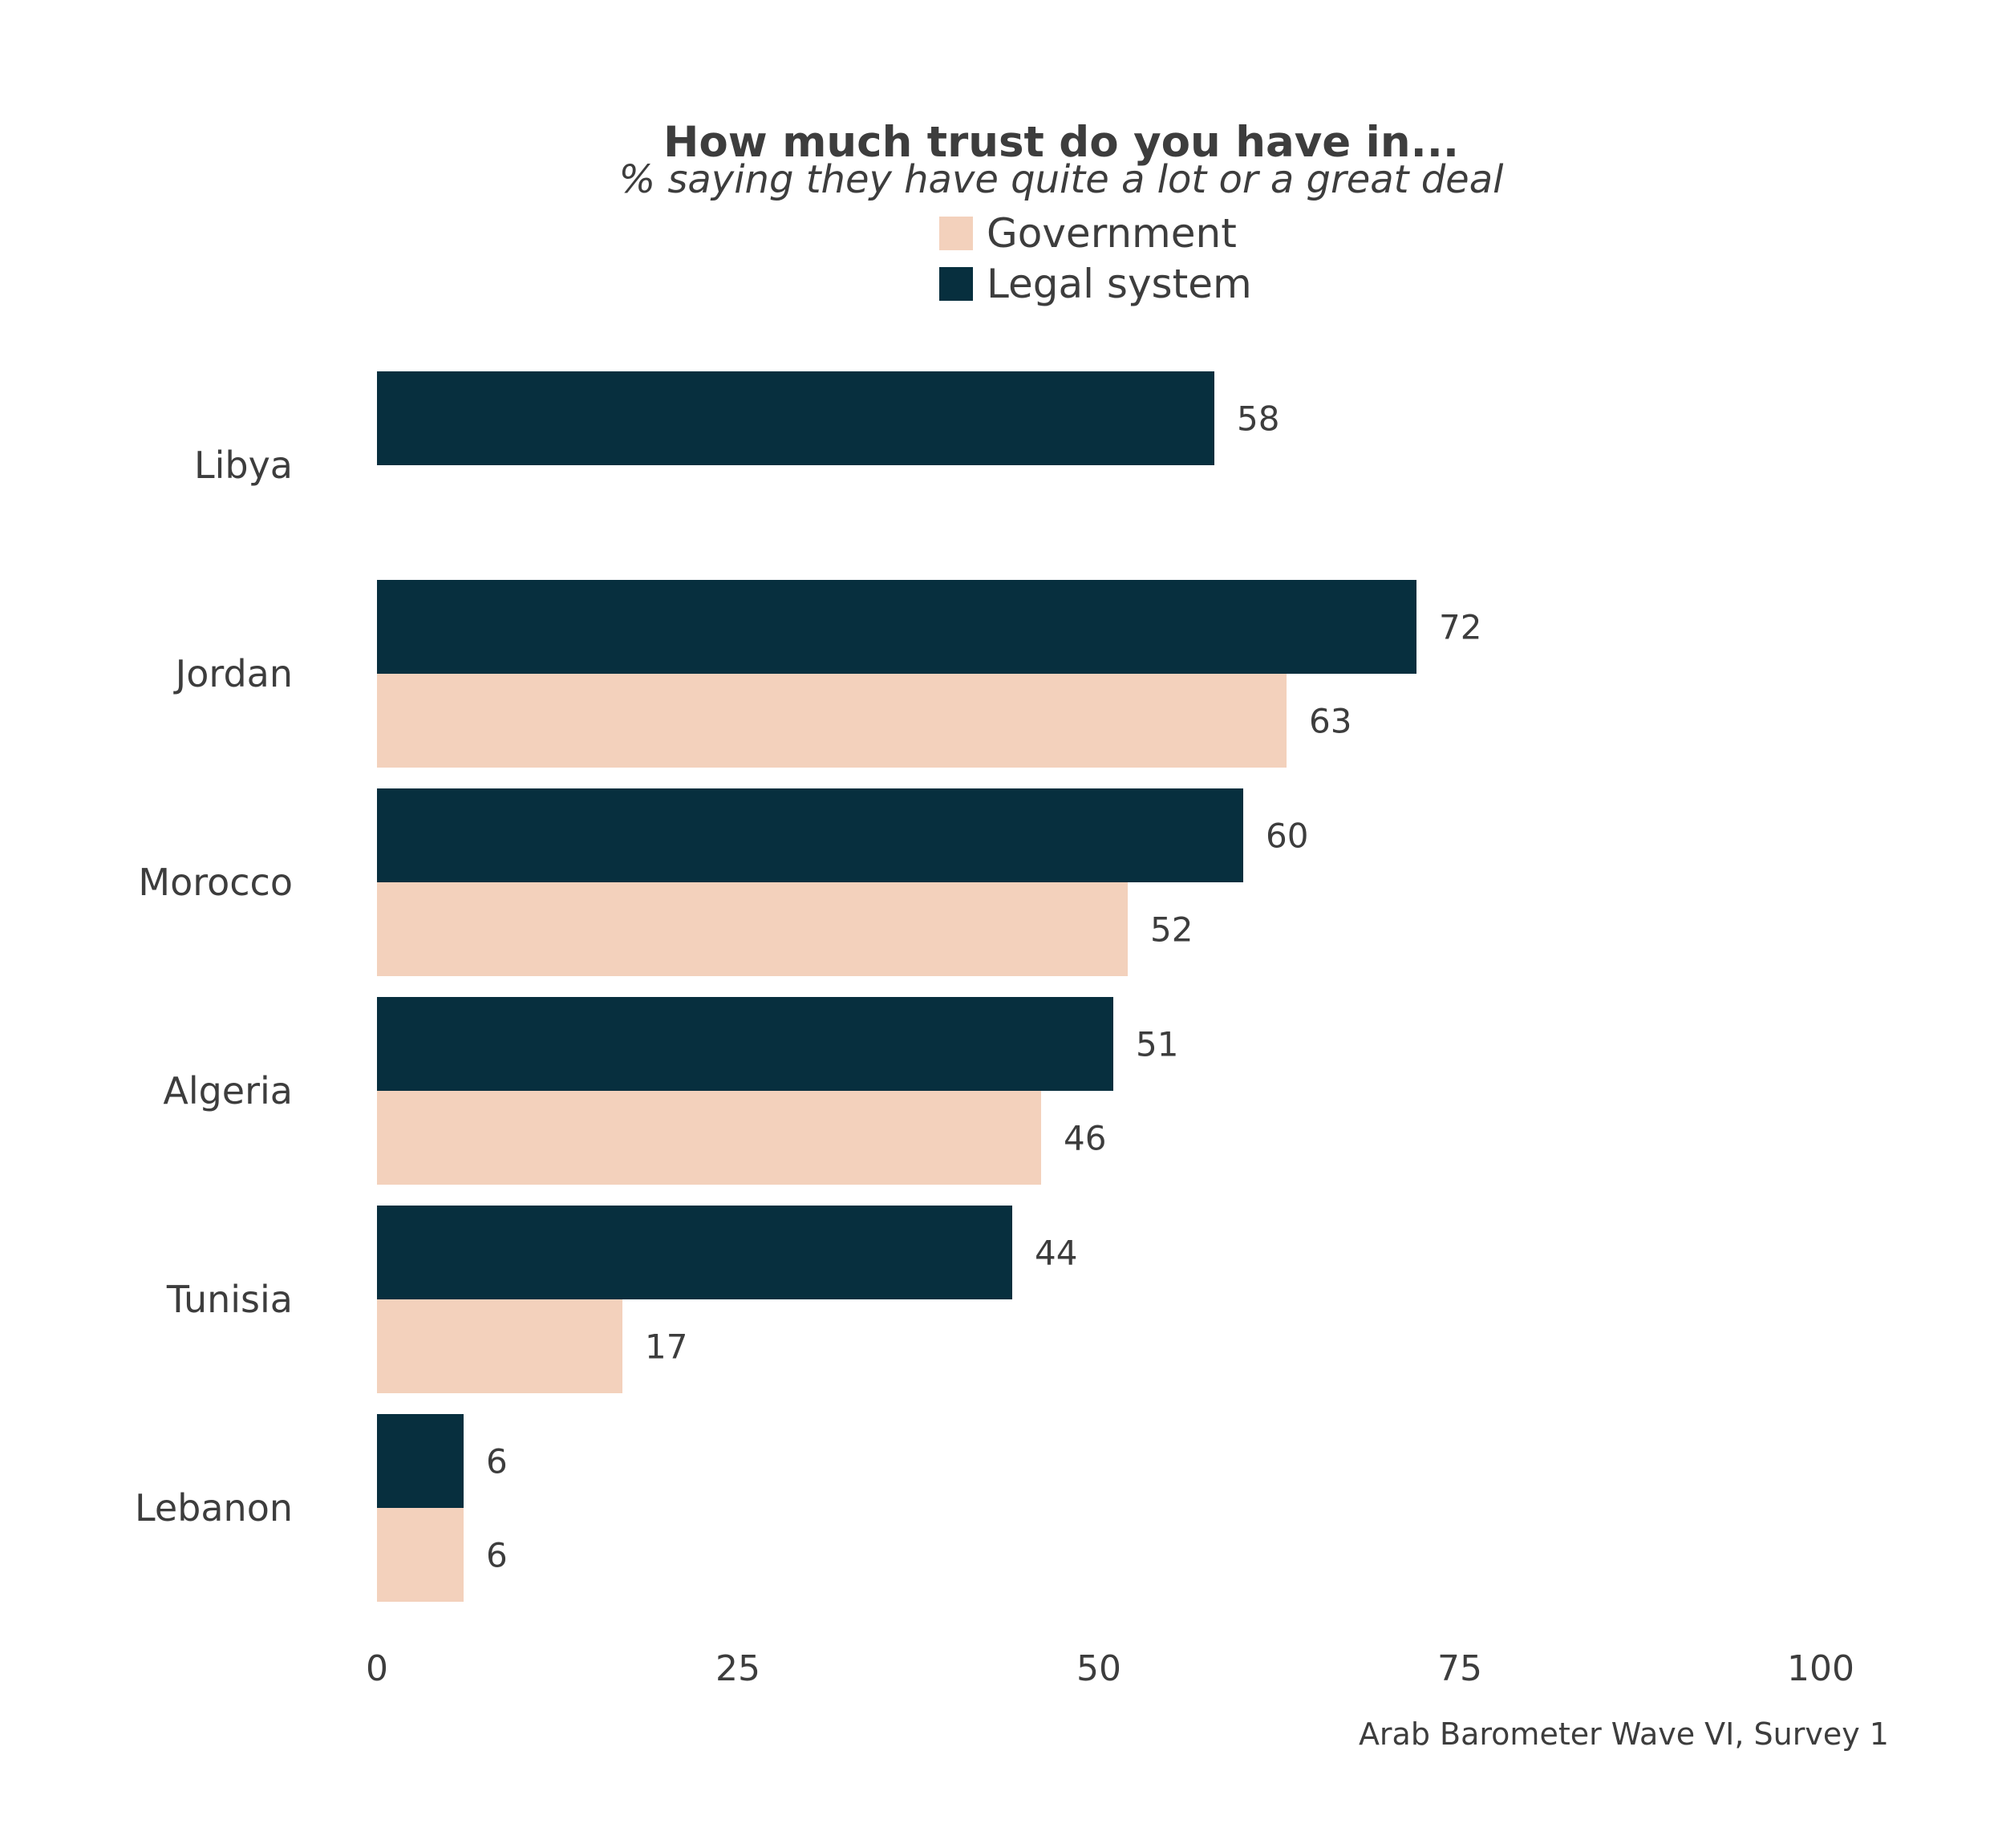 This screenshot has width=2002, height=1848. What do you see at coordinates (230, 1299) in the screenshot?
I see `category-label-tunisia: Tunisia` at bounding box center [230, 1299].